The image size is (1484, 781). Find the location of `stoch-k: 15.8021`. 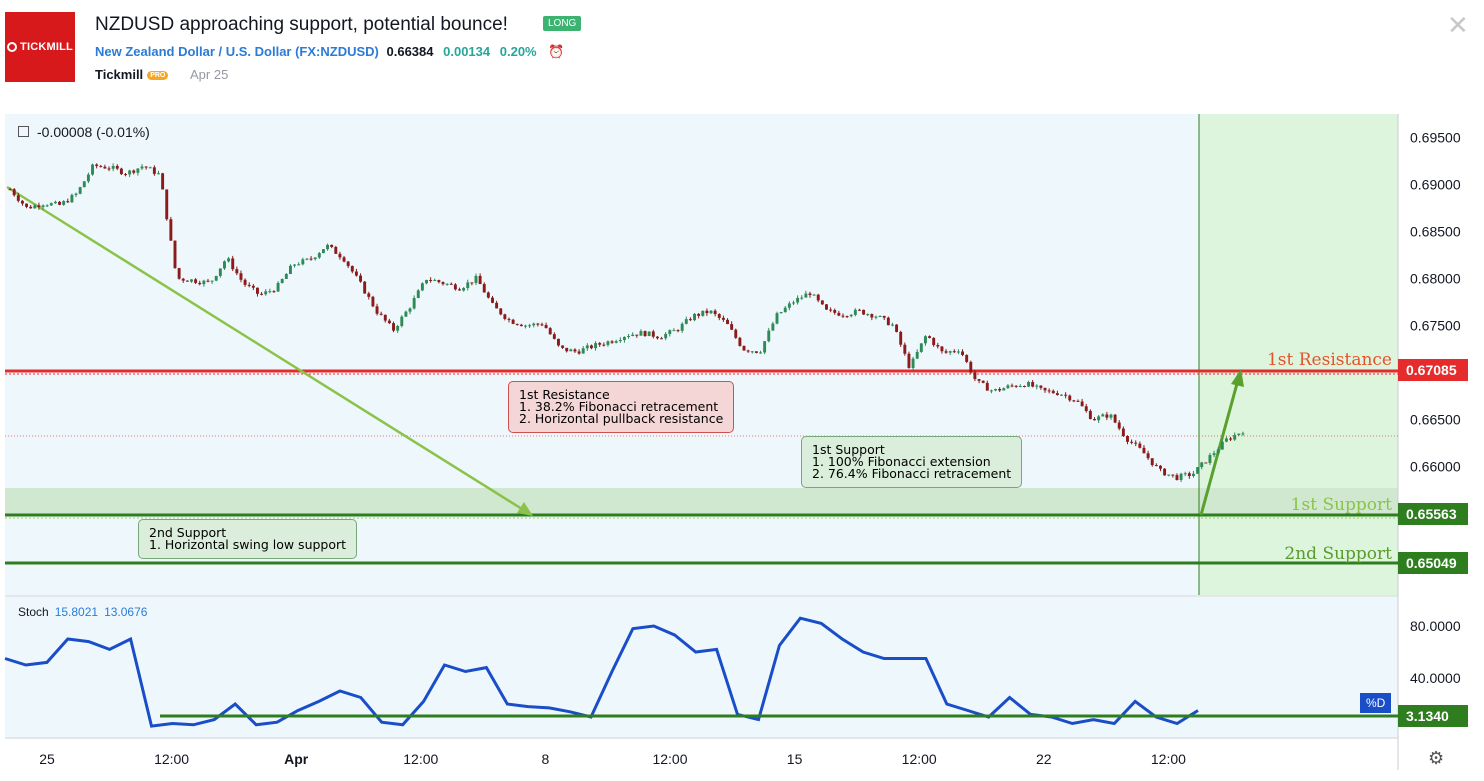

stoch-k: 15.8021 is located at coordinates (76, 612).